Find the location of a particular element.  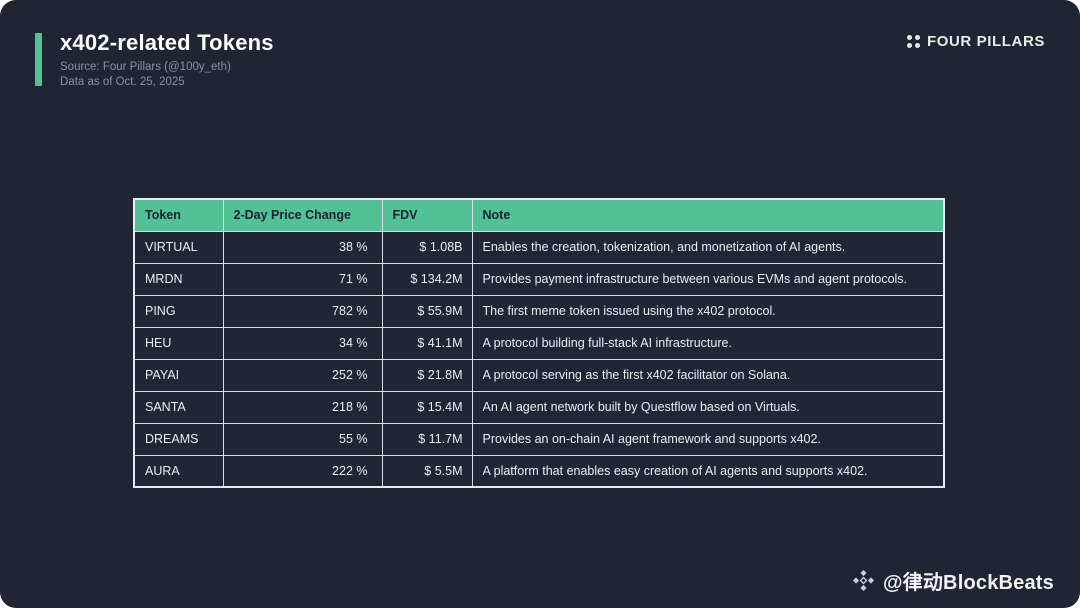

page-title: x402-related Tokens is located at coordinates (167, 42).